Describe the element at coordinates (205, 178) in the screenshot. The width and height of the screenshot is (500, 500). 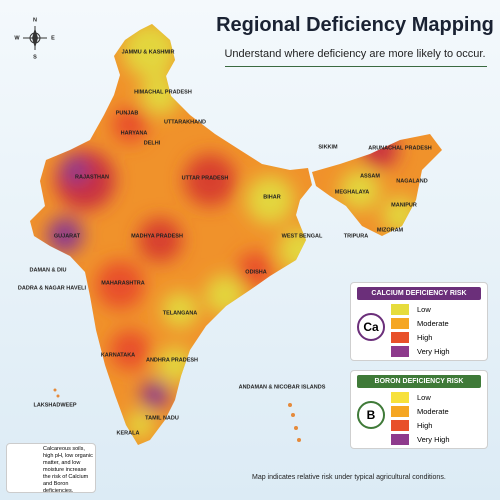
I see `state-label: UTTAR PRADESH` at that location.